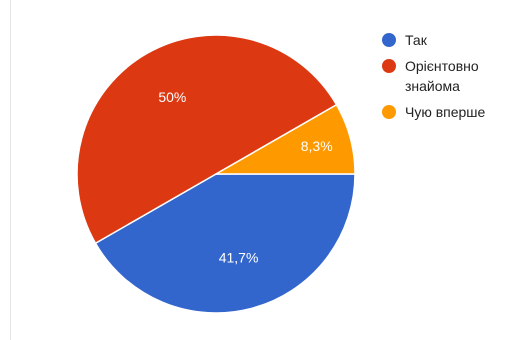 Image resolution: width=528 pixels, height=340 pixels. I want to click on pie-slice, so click(284, 139).